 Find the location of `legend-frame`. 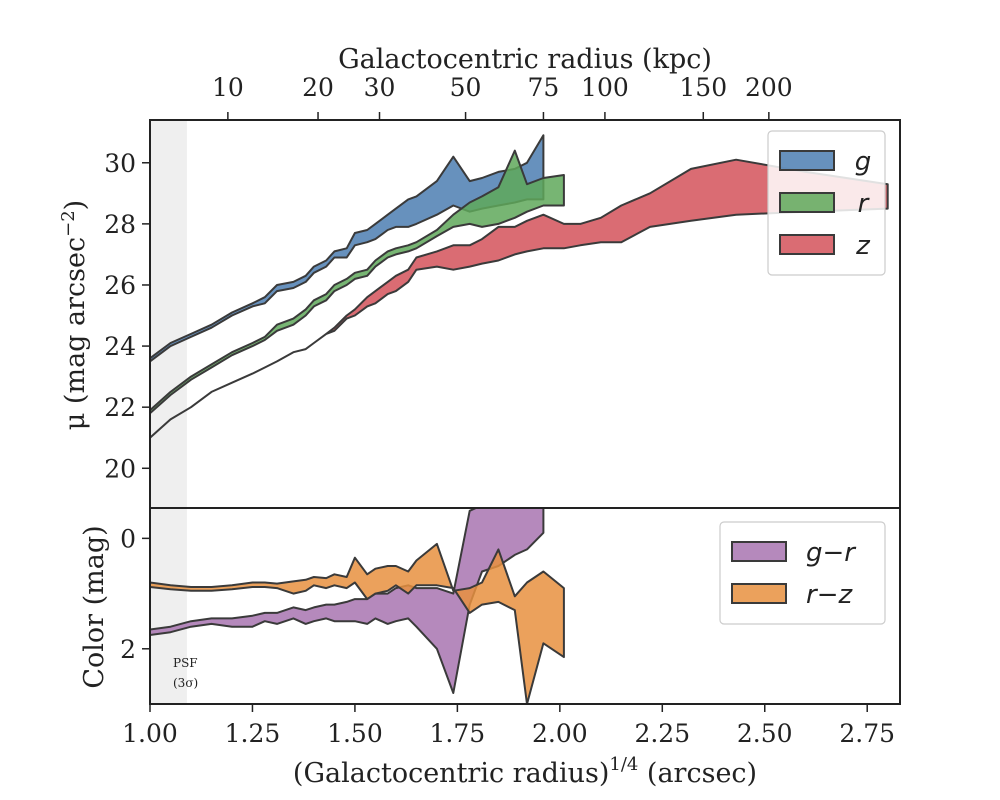

legend-frame is located at coordinates (802, 573).